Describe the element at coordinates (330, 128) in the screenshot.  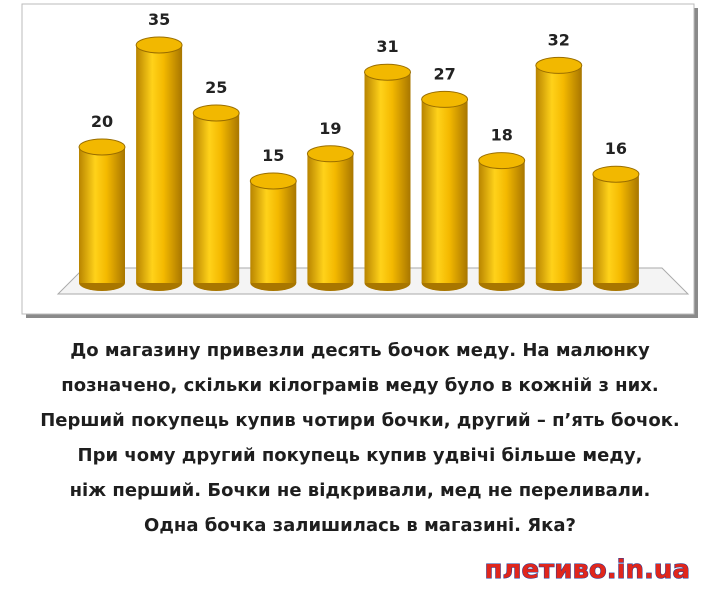
I see `data-label: 19` at that location.